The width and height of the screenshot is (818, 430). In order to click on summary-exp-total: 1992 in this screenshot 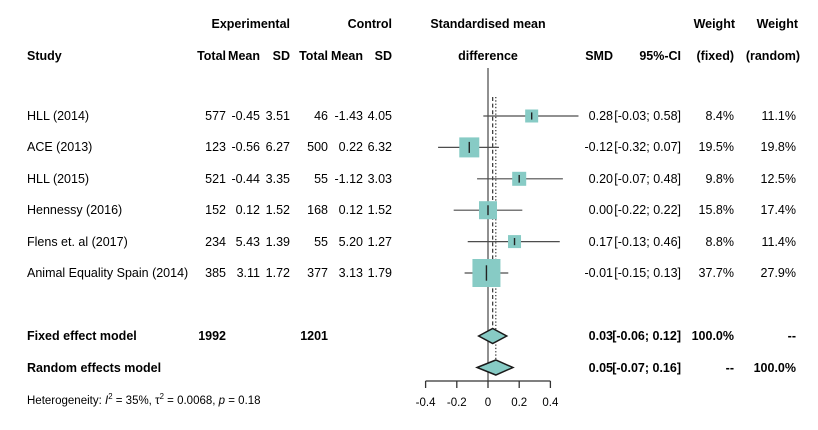, I will do `click(212, 336)`.